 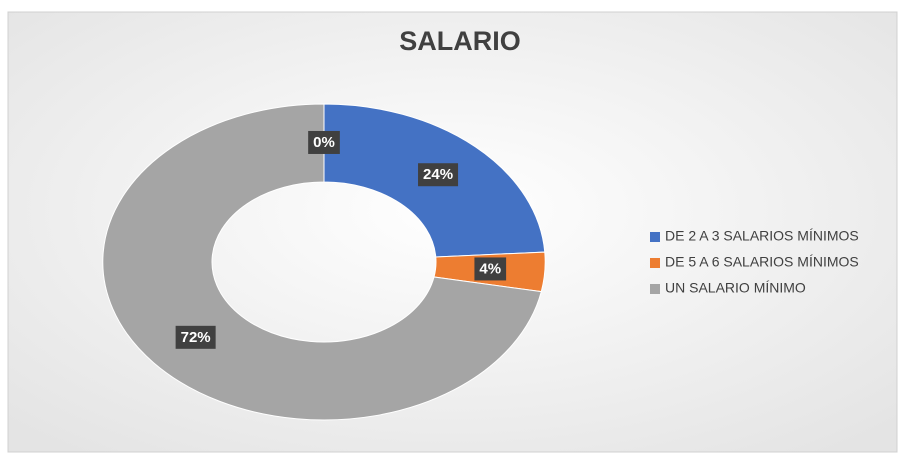 I want to click on data-label: 4%, so click(x=490, y=268).